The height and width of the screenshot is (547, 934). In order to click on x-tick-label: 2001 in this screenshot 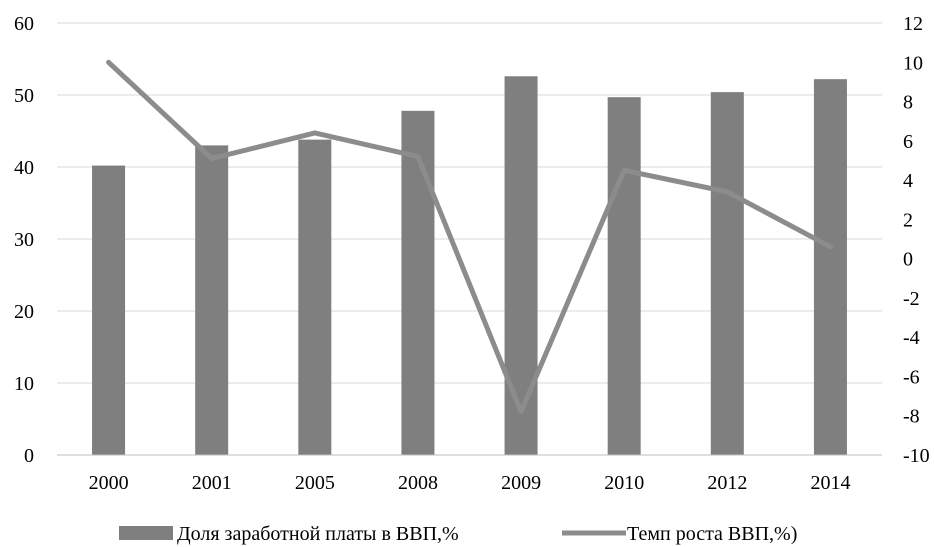, I will do `click(212, 483)`.